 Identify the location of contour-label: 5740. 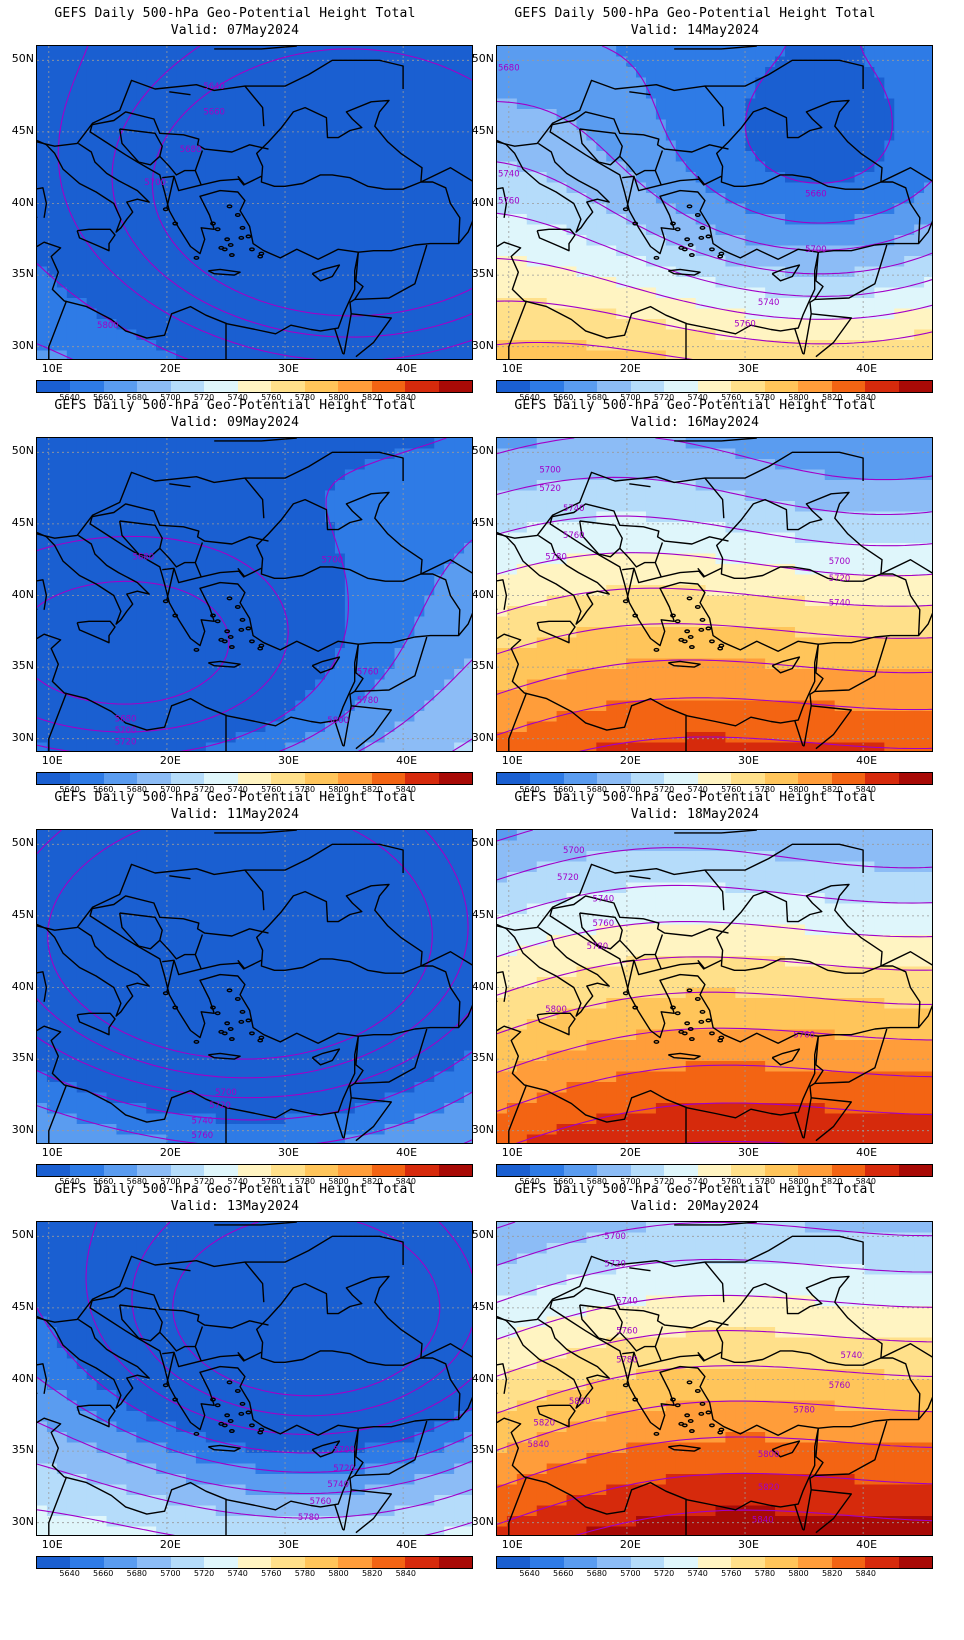
(769, 303).